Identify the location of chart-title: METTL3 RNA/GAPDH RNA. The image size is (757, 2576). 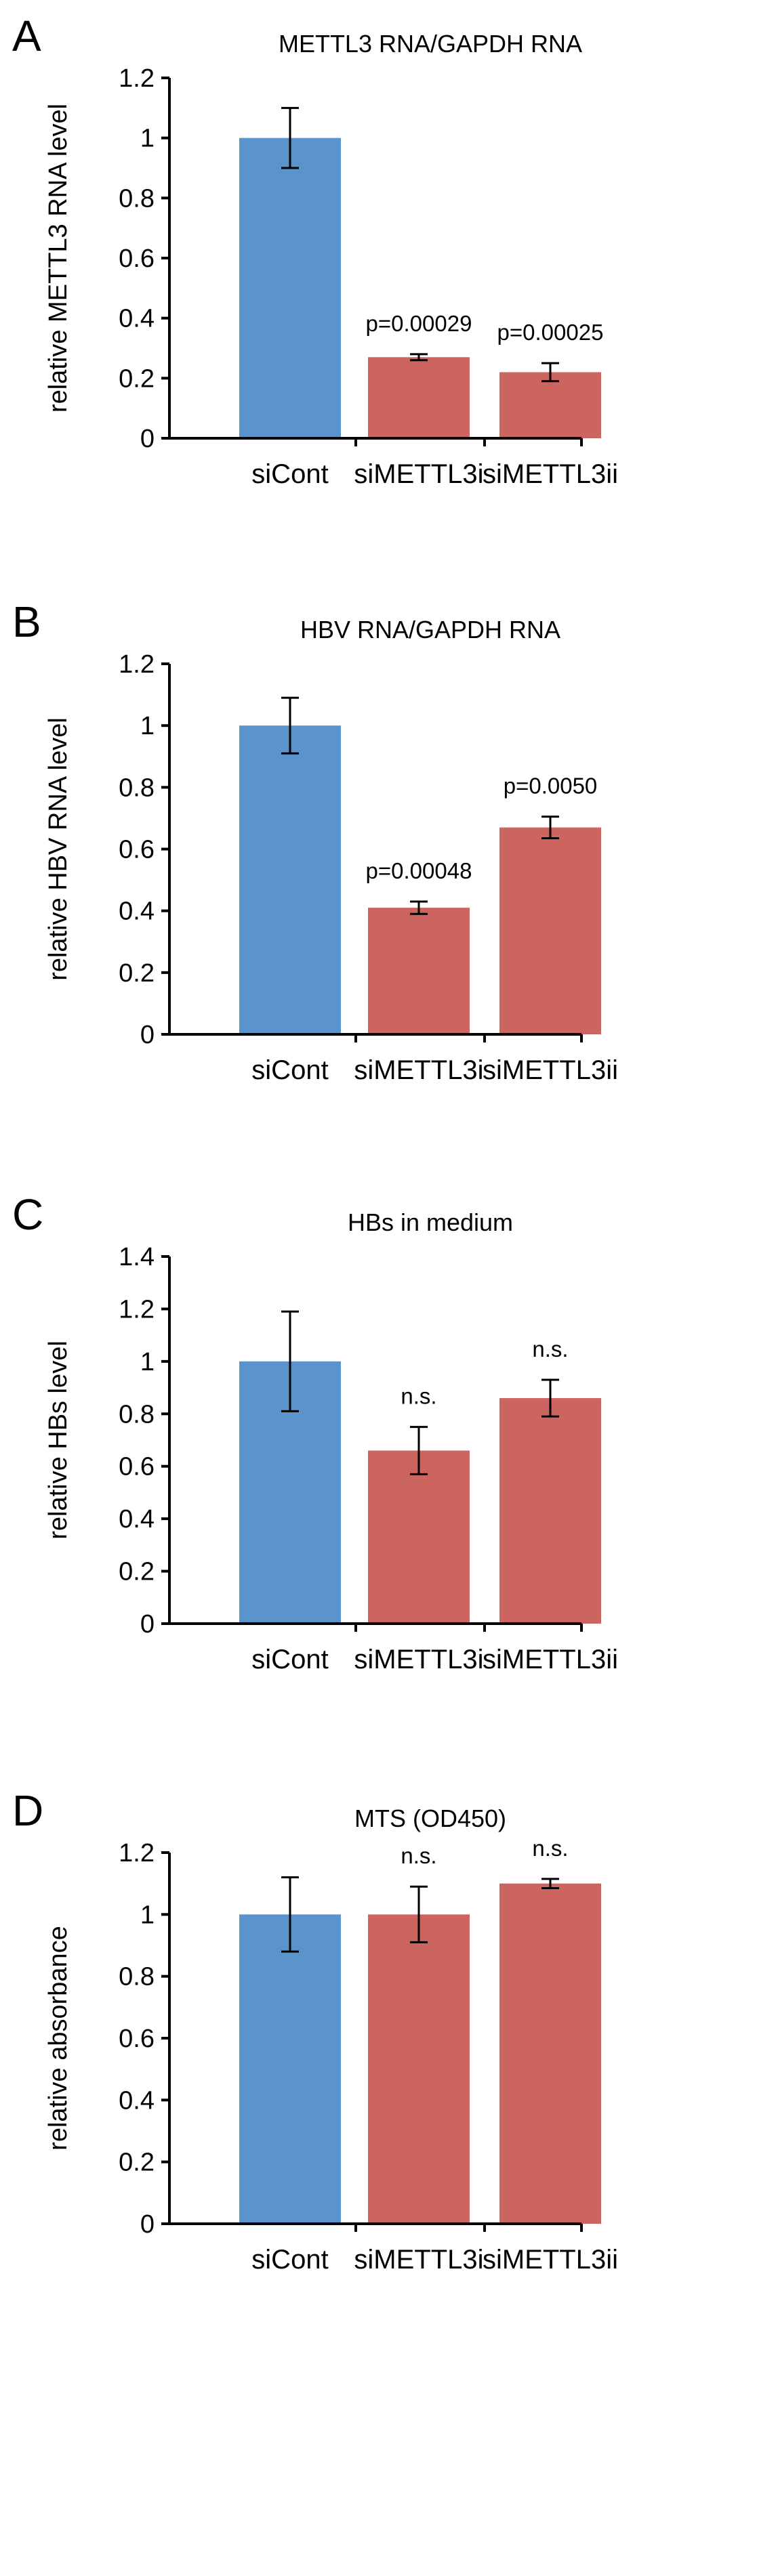
(430, 44).